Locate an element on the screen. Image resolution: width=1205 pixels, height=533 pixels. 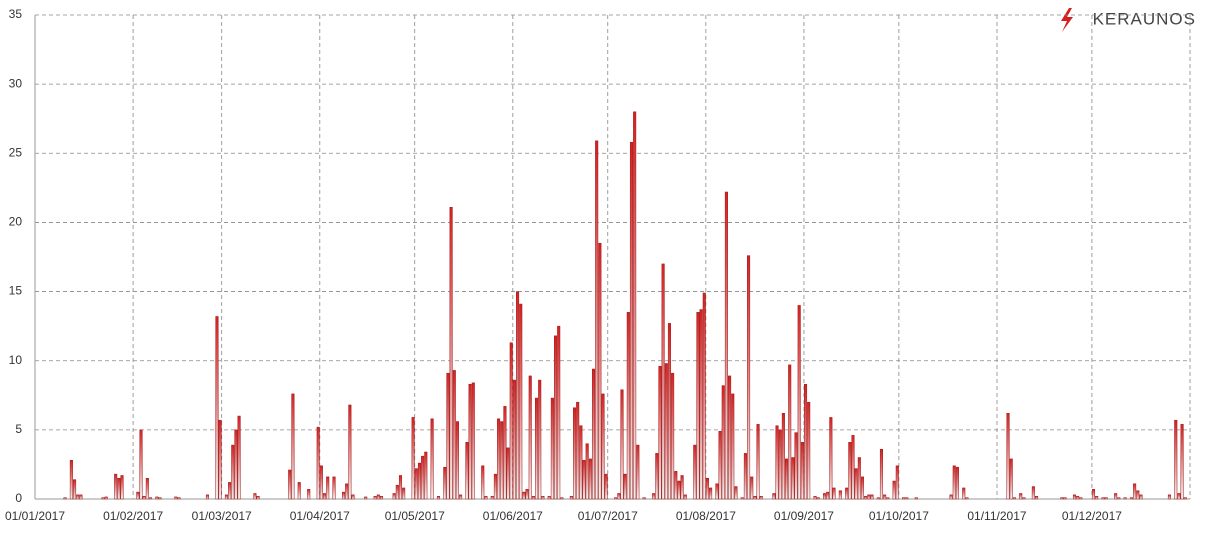
x-tick-label: 01/04/2017 is located at coordinates (320, 516).